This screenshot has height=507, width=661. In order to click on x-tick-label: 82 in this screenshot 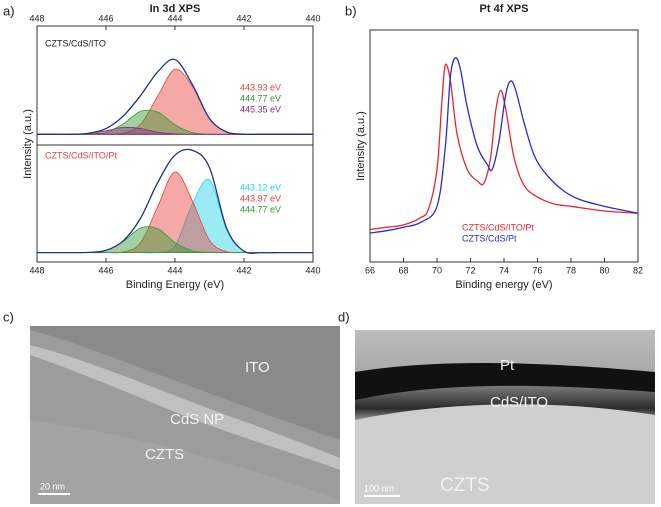, I will do `click(638, 270)`.